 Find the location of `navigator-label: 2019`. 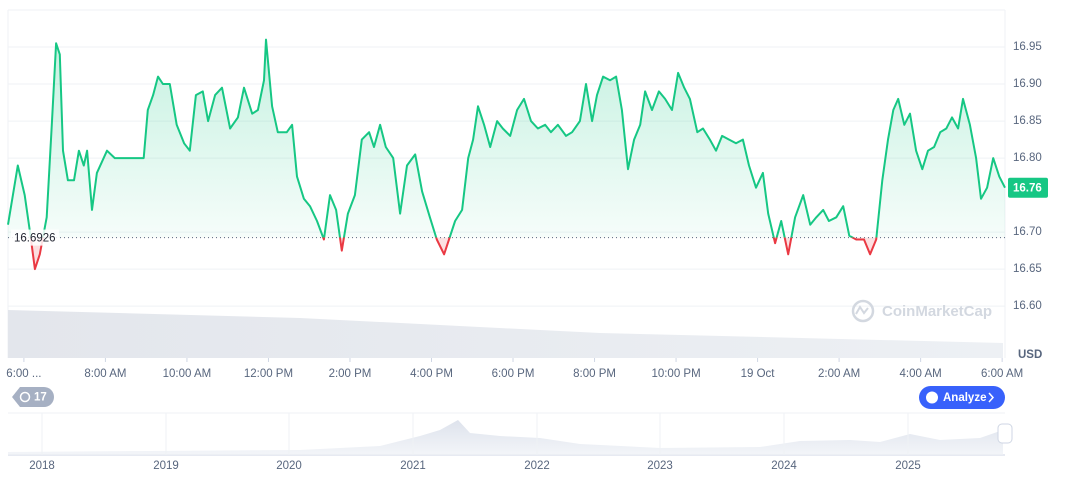

navigator-label: 2019 is located at coordinates (166, 466).